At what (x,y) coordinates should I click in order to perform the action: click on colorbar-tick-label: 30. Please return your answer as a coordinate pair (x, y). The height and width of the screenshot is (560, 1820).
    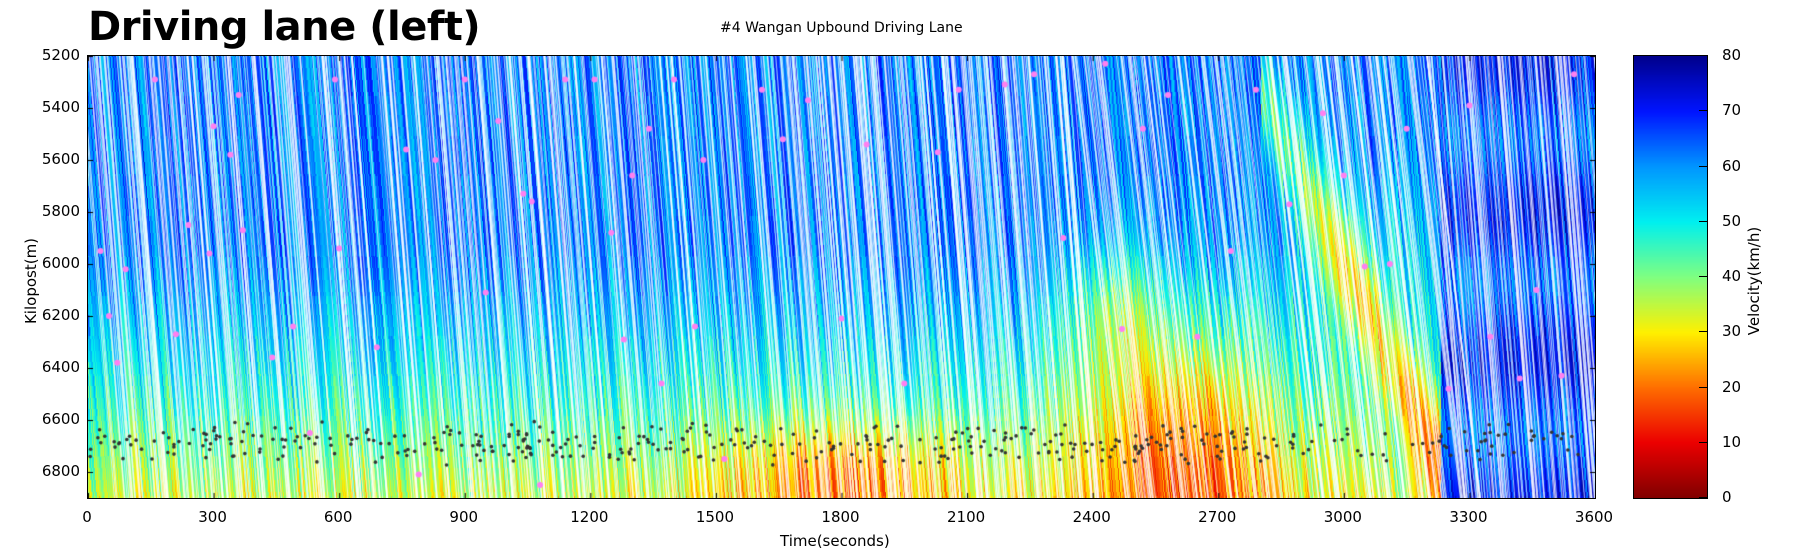
    Looking at the image, I should click on (1732, 331).